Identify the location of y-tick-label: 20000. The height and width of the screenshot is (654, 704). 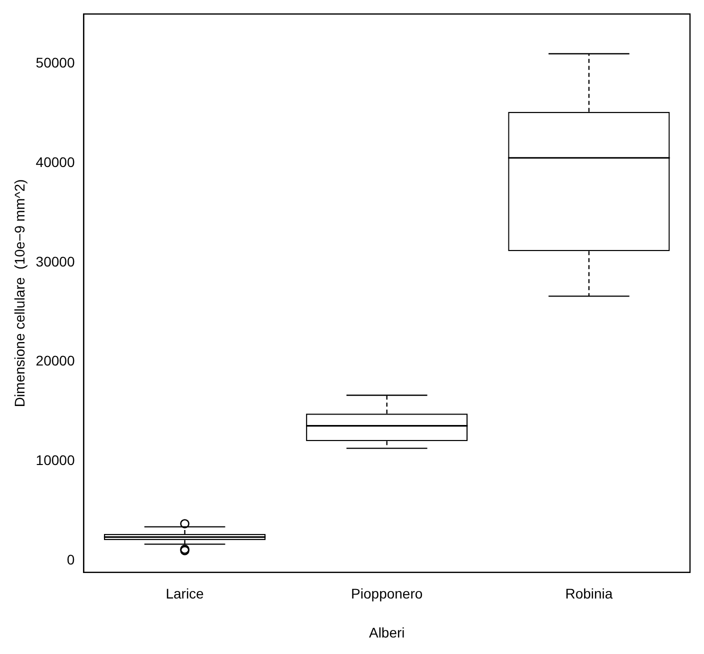
(55, 360).